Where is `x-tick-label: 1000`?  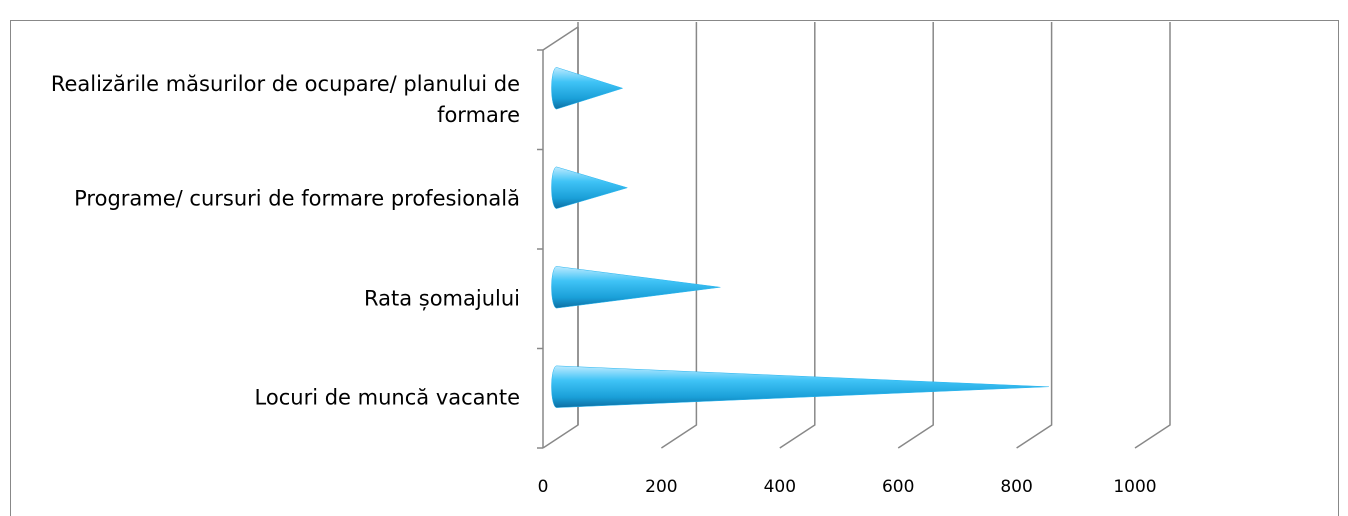 x-tick-label: 1000 is located at coordinates (1134, 487).